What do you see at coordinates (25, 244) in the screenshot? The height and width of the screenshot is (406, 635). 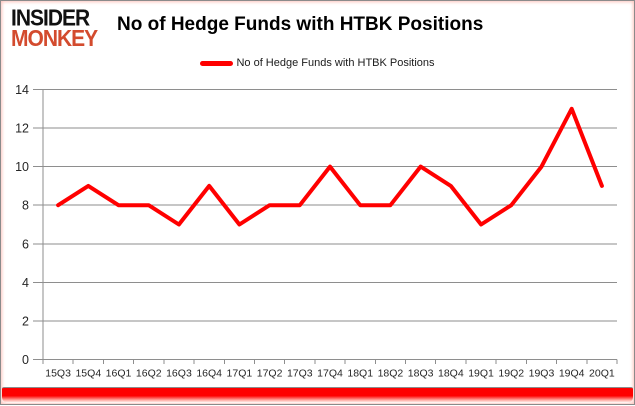 I see `svg-text: 6` at bounding box center [25, 244].